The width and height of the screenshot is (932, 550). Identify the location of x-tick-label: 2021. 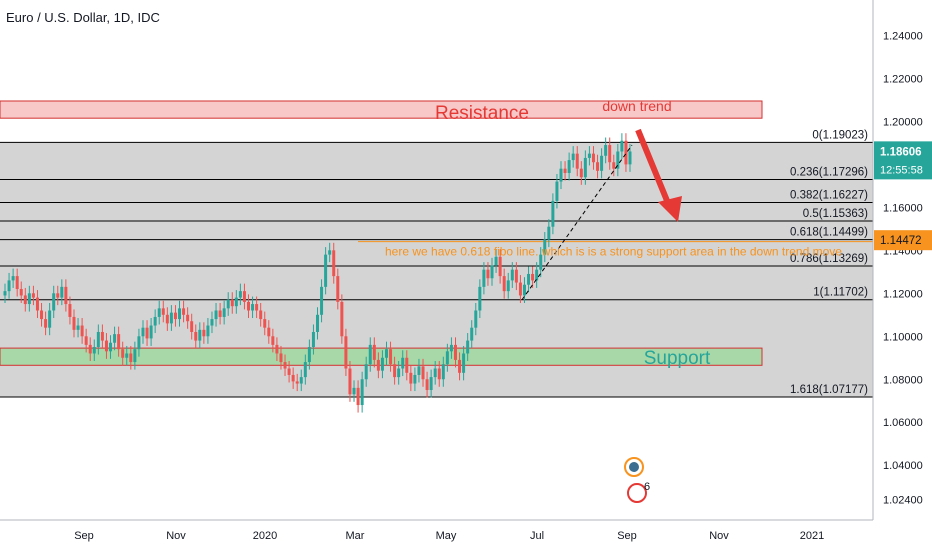
(812, 536).